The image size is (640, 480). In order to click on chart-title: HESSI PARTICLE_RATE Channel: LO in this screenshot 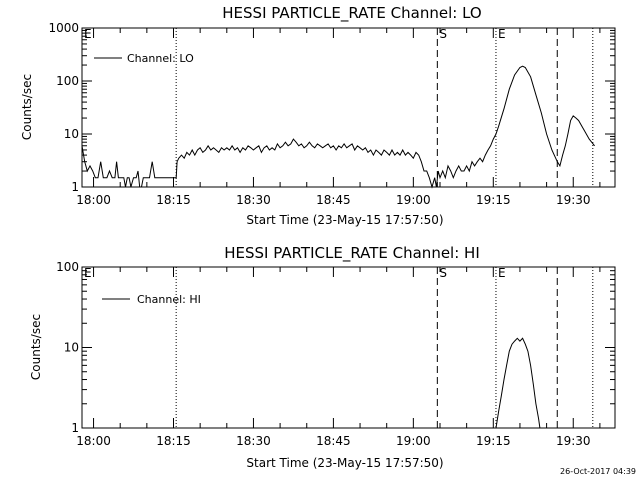, I will do `click(351, 13)`.